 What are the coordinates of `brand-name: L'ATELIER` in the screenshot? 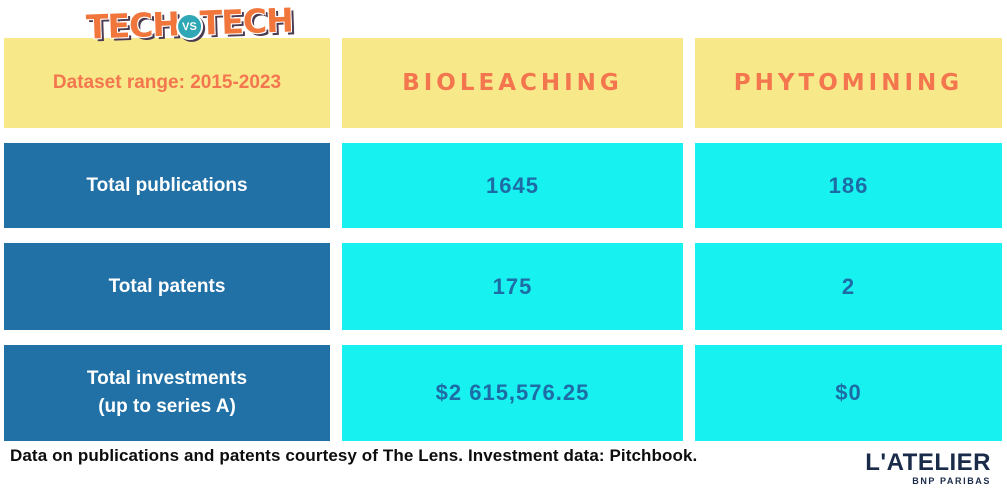 It's located at (928, 462).